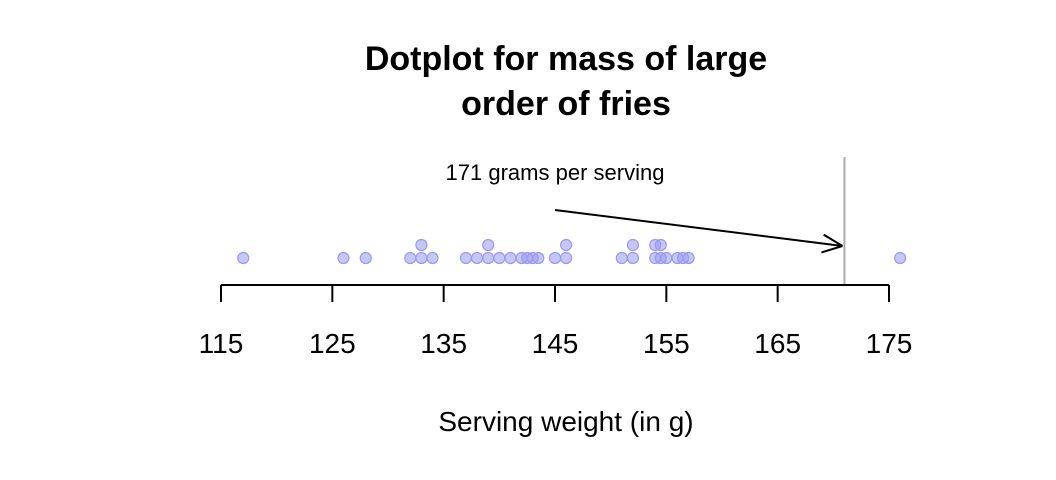  Describe the element at coordinates (566, 59) in the screenshot. I see `chart-title-line-1: Dotplot for mass of large` at that location.